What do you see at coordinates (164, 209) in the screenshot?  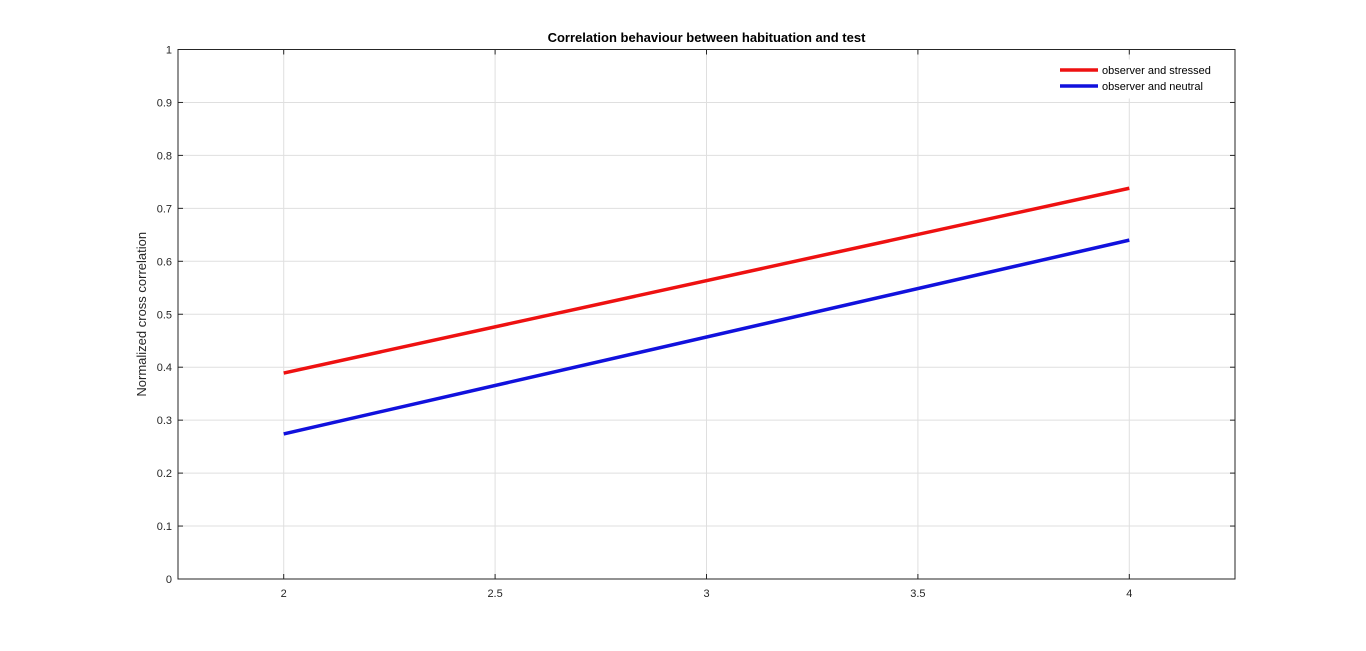 I see `y-tick-label: 0.7` at bounding box center [164, 209].